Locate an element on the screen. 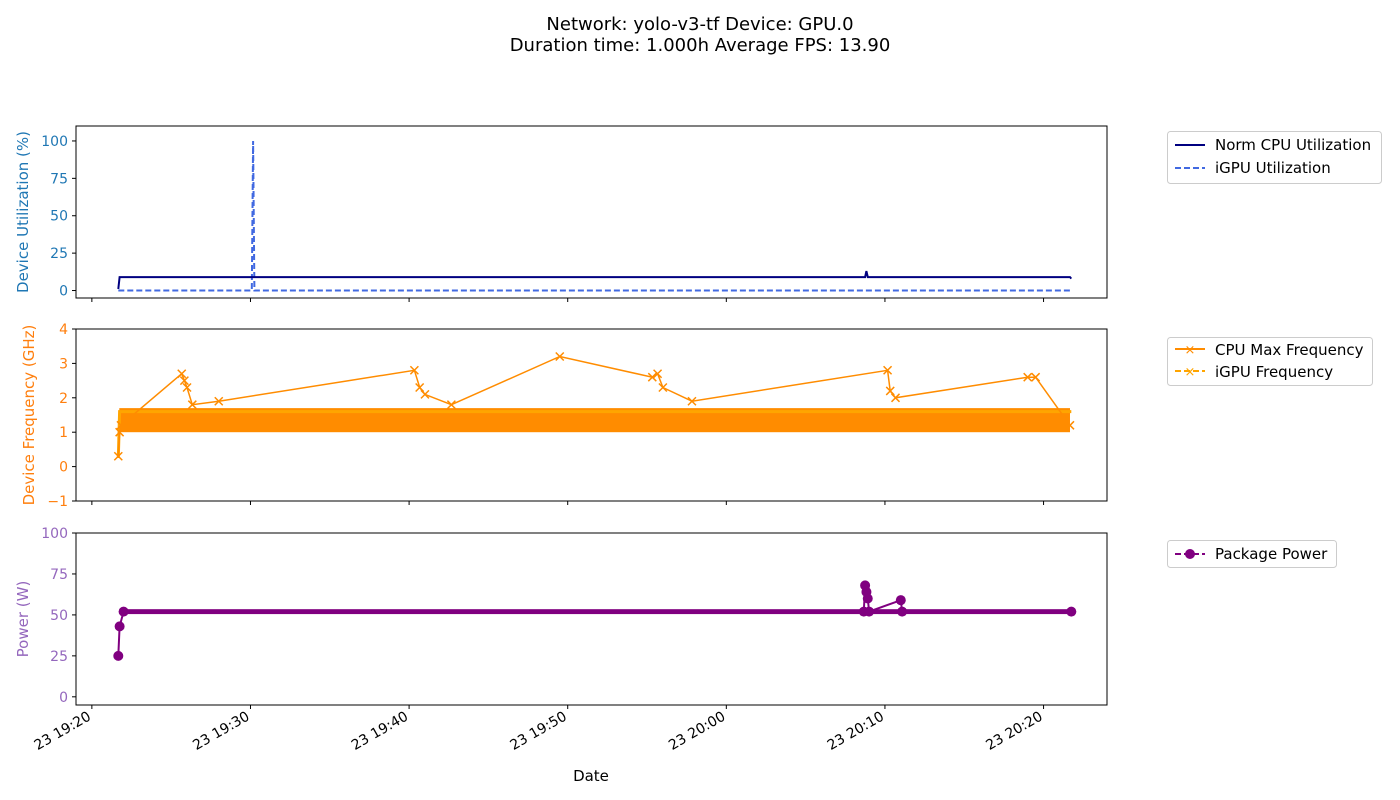 This screenshot has height=800, width=1400. utilization-y-axis-label: Device Utilization (%) is located at coordinates (23, 212).